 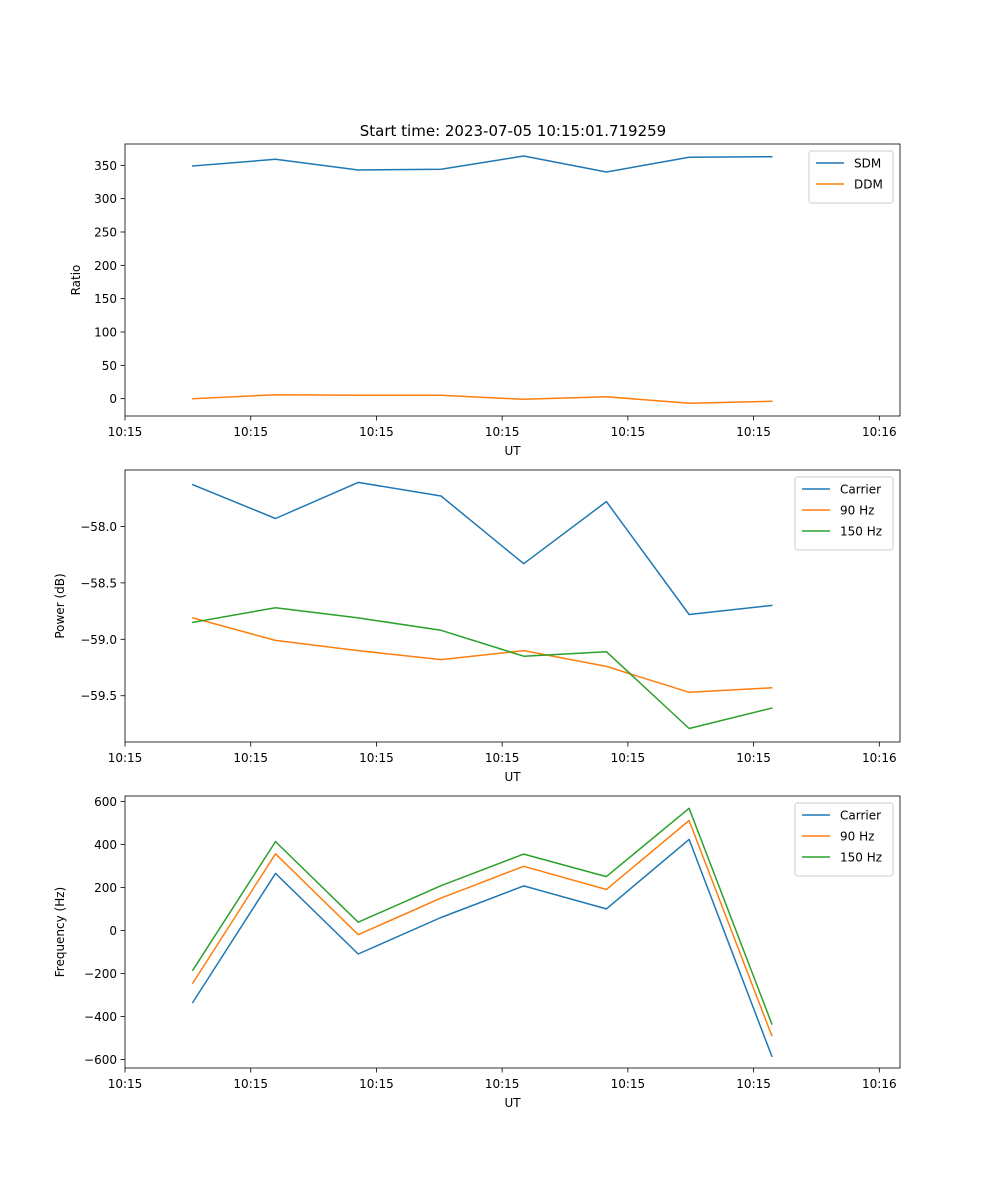 What do you see at coordinates (105, 845) in the screenshot?
I see `frequency-y-tick-label: 400` at bounding box center [105, 845].